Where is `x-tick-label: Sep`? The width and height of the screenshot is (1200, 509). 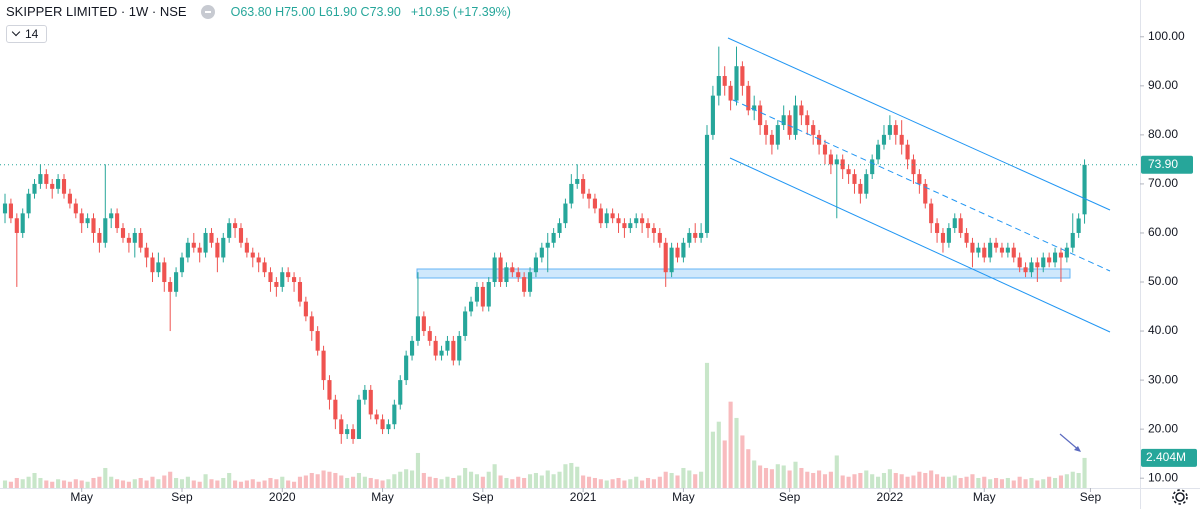
x-tick-label: Sep is located at coordinates (483, 497).